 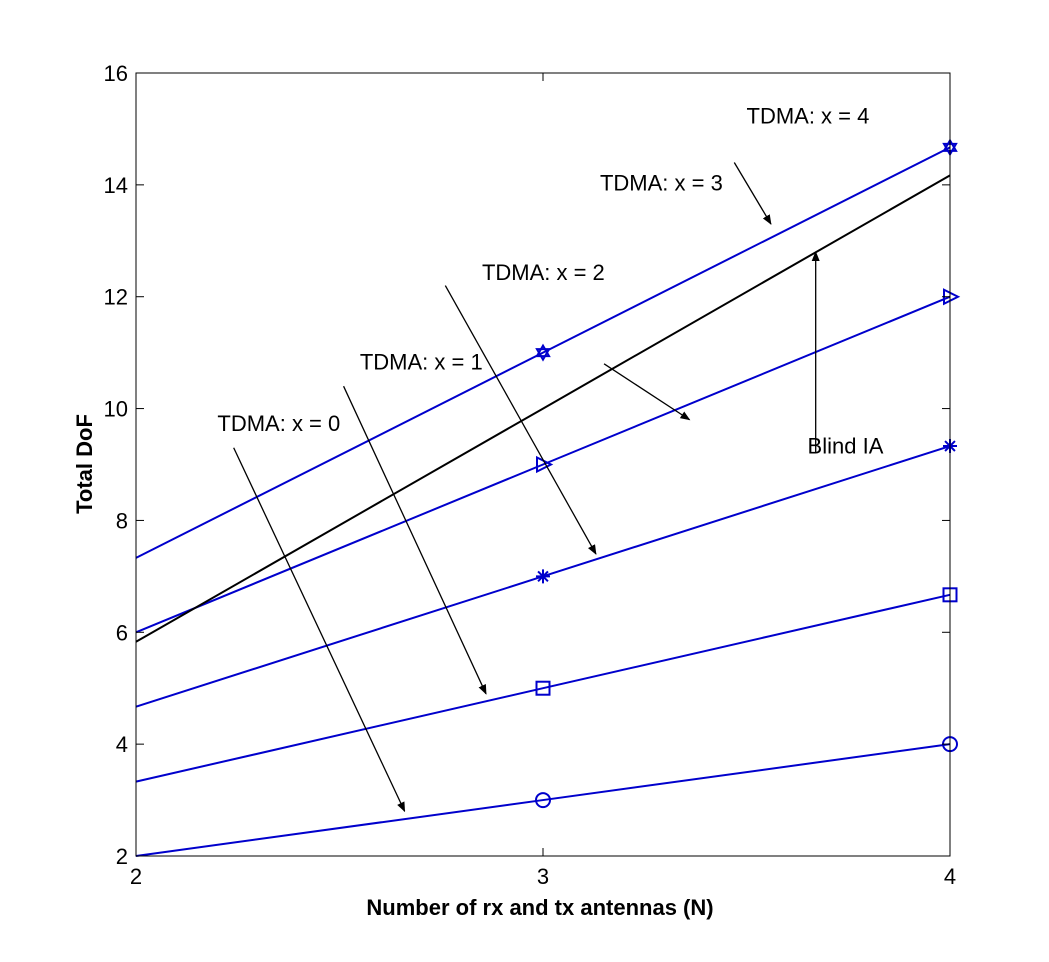 I want to click on annotation-label: TDMA: x = 0, so click(x=278, y=423).